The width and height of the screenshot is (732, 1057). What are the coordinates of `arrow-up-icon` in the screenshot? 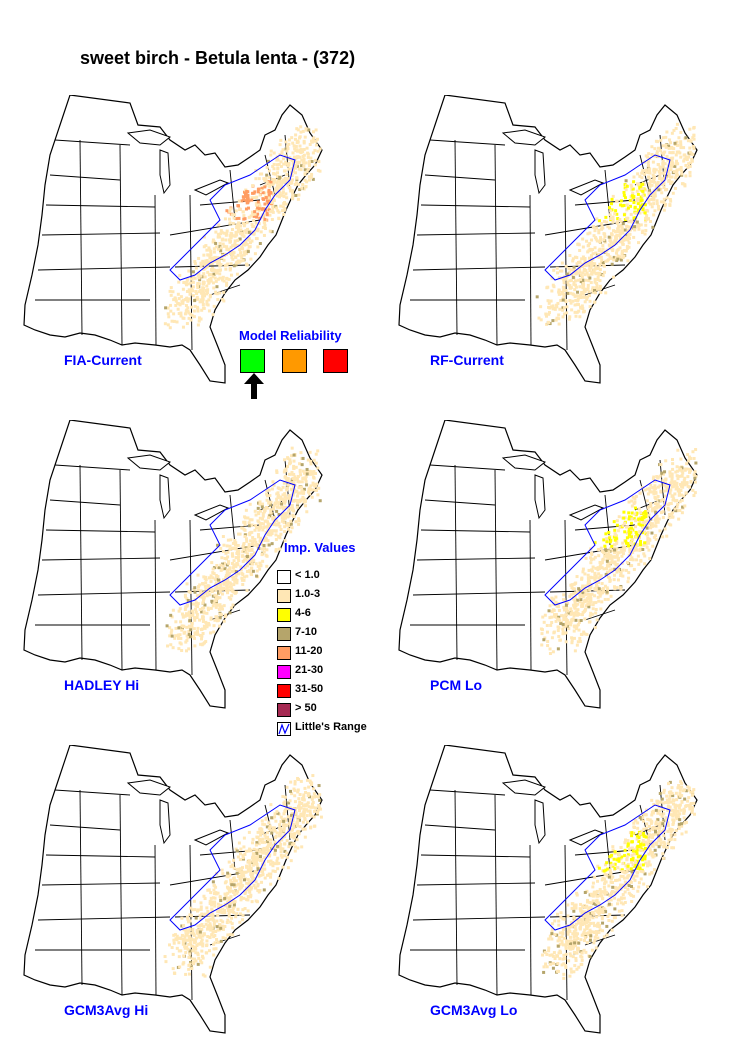 It's located at (254, 386).